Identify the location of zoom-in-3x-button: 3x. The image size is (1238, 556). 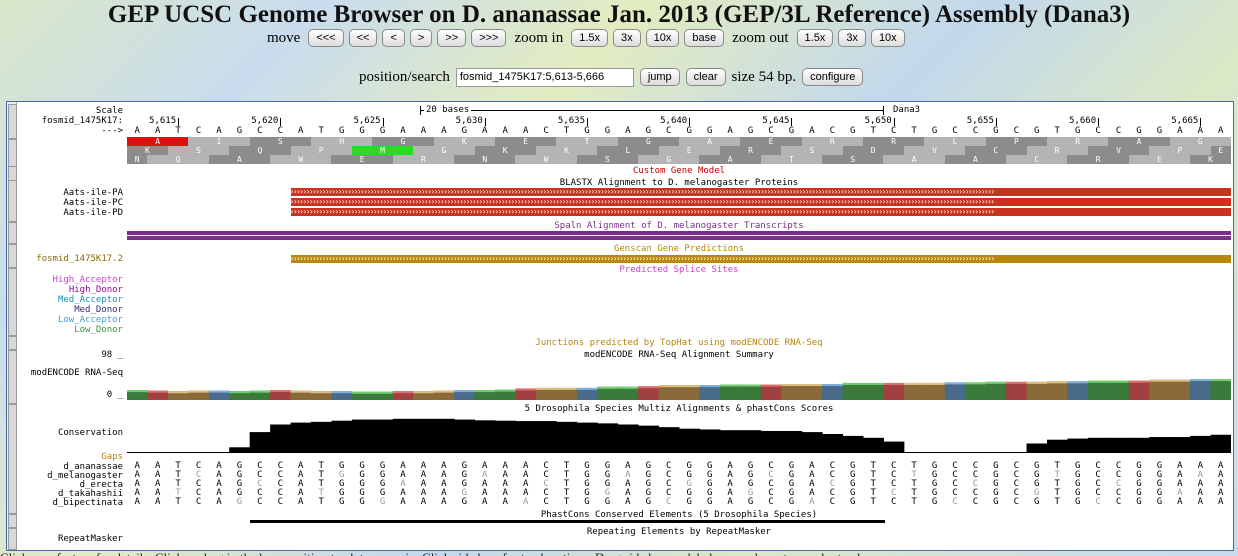
(627, 38).